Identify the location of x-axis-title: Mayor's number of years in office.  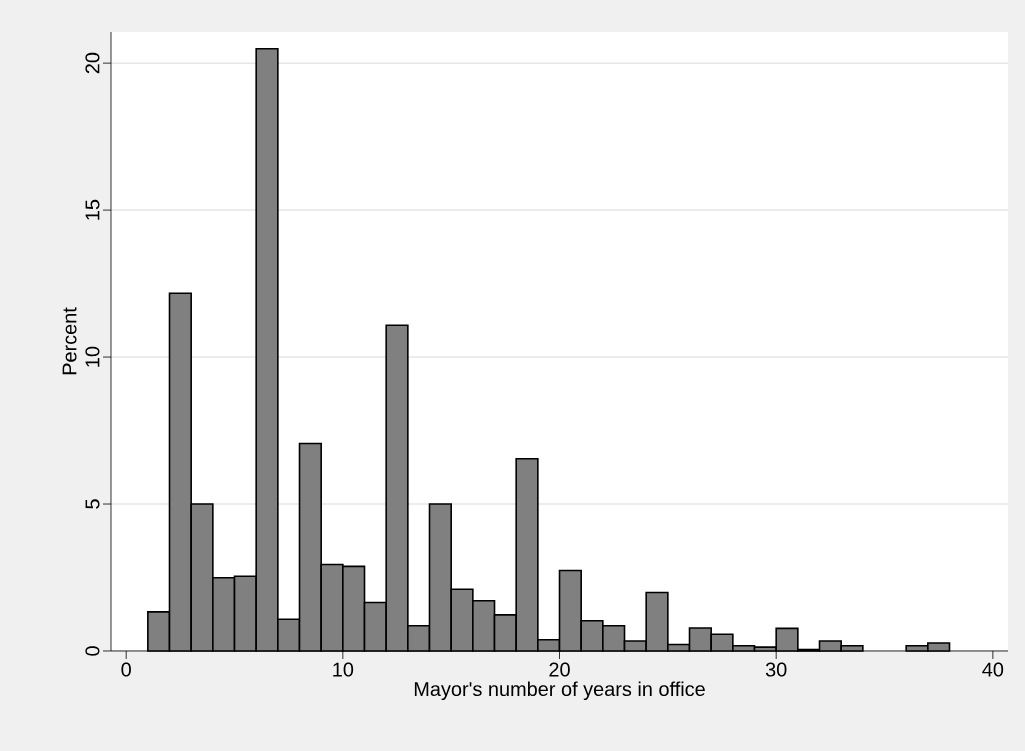
(559, 691).